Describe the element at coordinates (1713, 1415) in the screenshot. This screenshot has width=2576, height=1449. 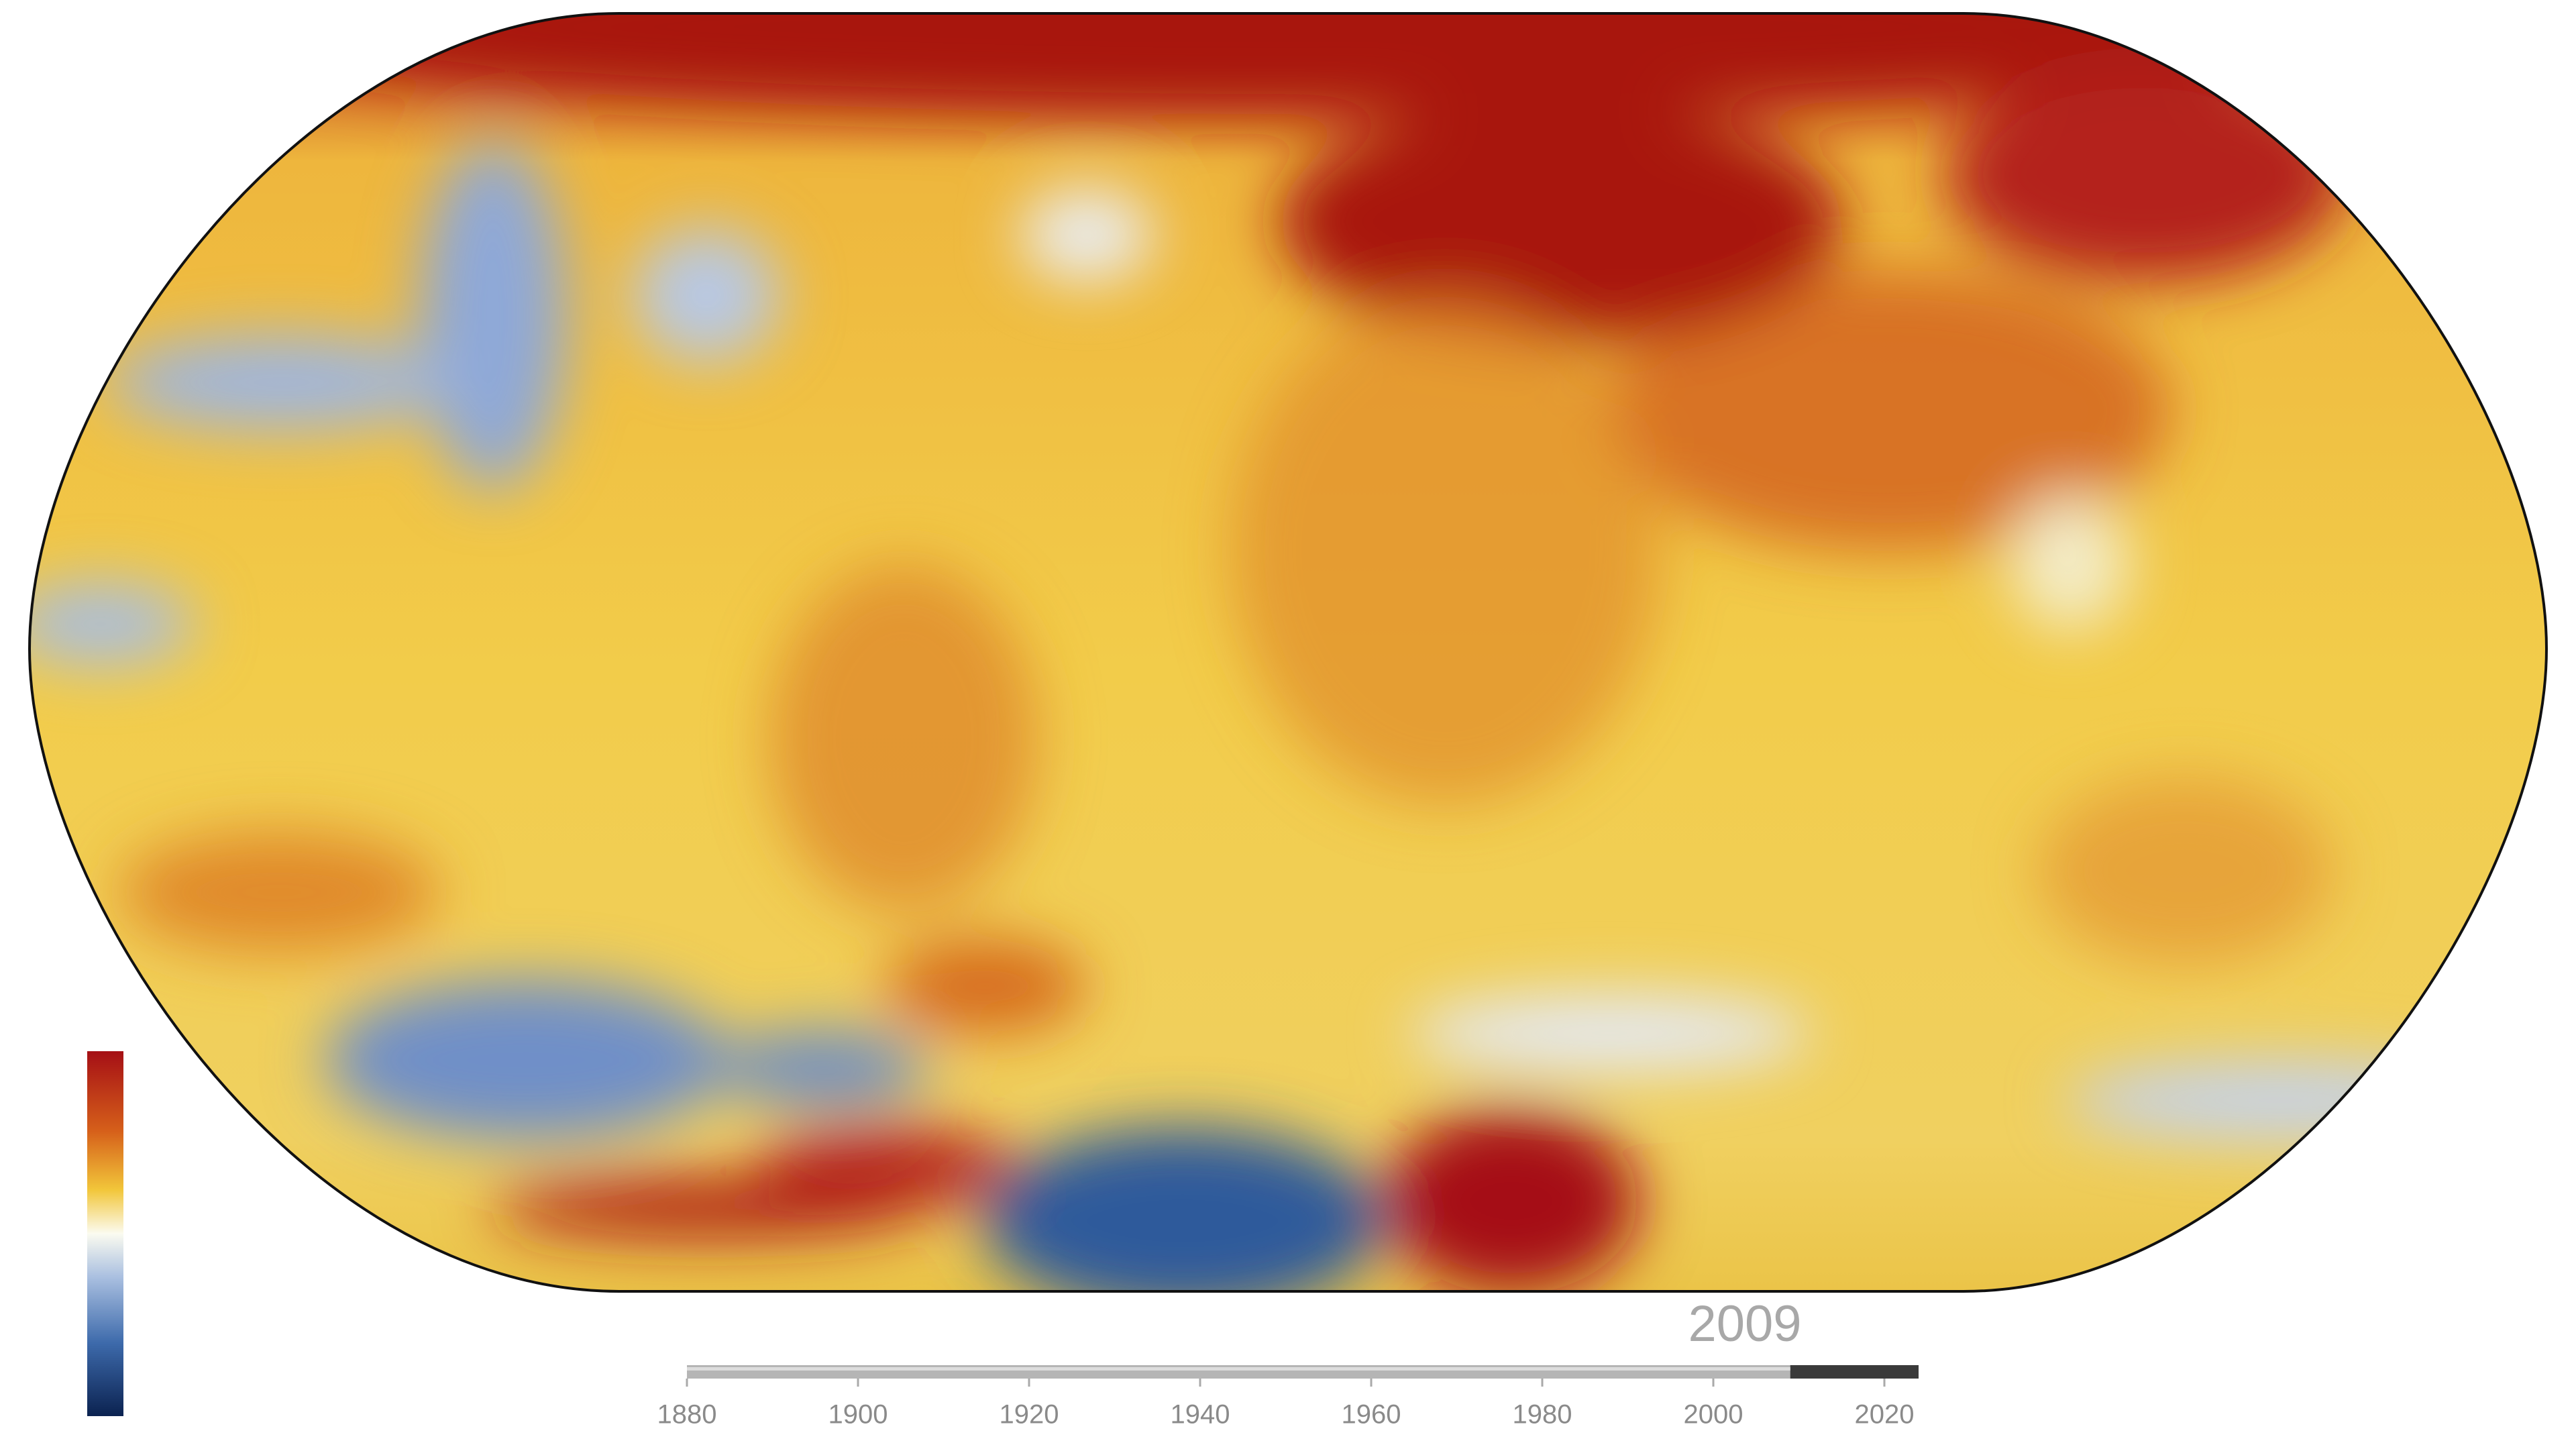
I see `tick-label: 2000` at that location.